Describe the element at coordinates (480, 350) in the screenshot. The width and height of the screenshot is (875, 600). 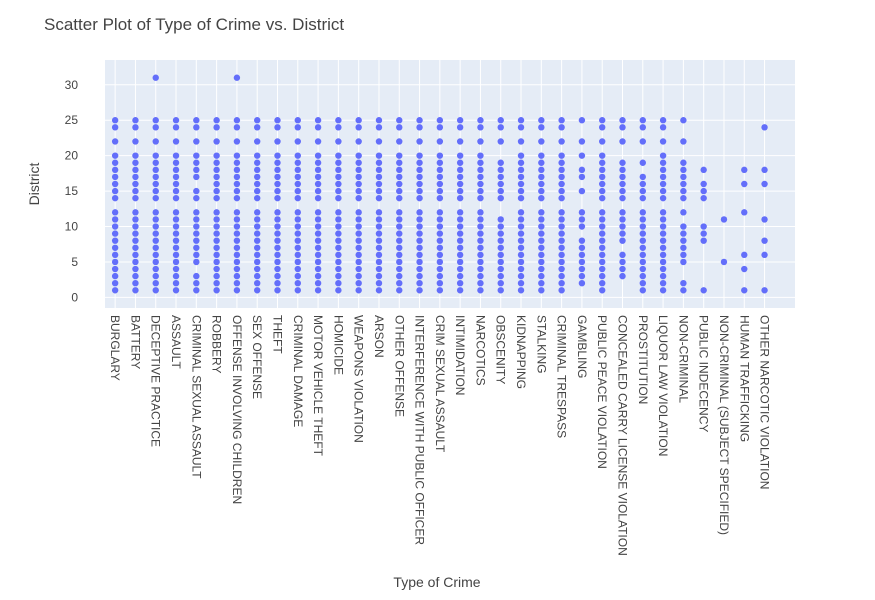
I see `x-tick-label: NARCOTICS` at that location.